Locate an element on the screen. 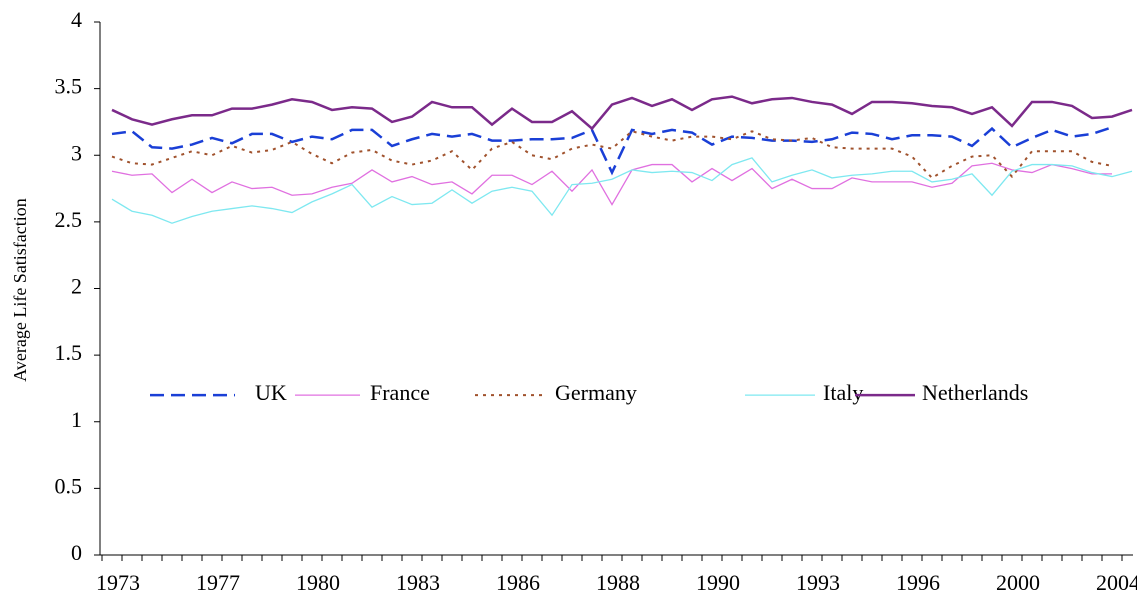 The height and width of the screenshot is (610, 1137). y-tick-label: 3.5 is located at coordinates (69, 86).